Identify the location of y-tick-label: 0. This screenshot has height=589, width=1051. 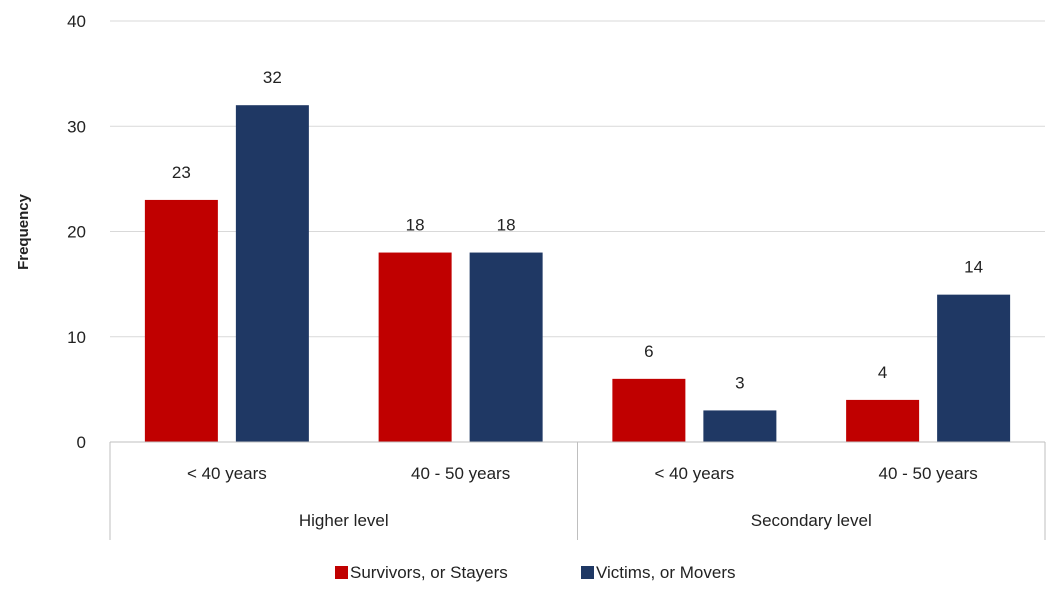
(81, 442).